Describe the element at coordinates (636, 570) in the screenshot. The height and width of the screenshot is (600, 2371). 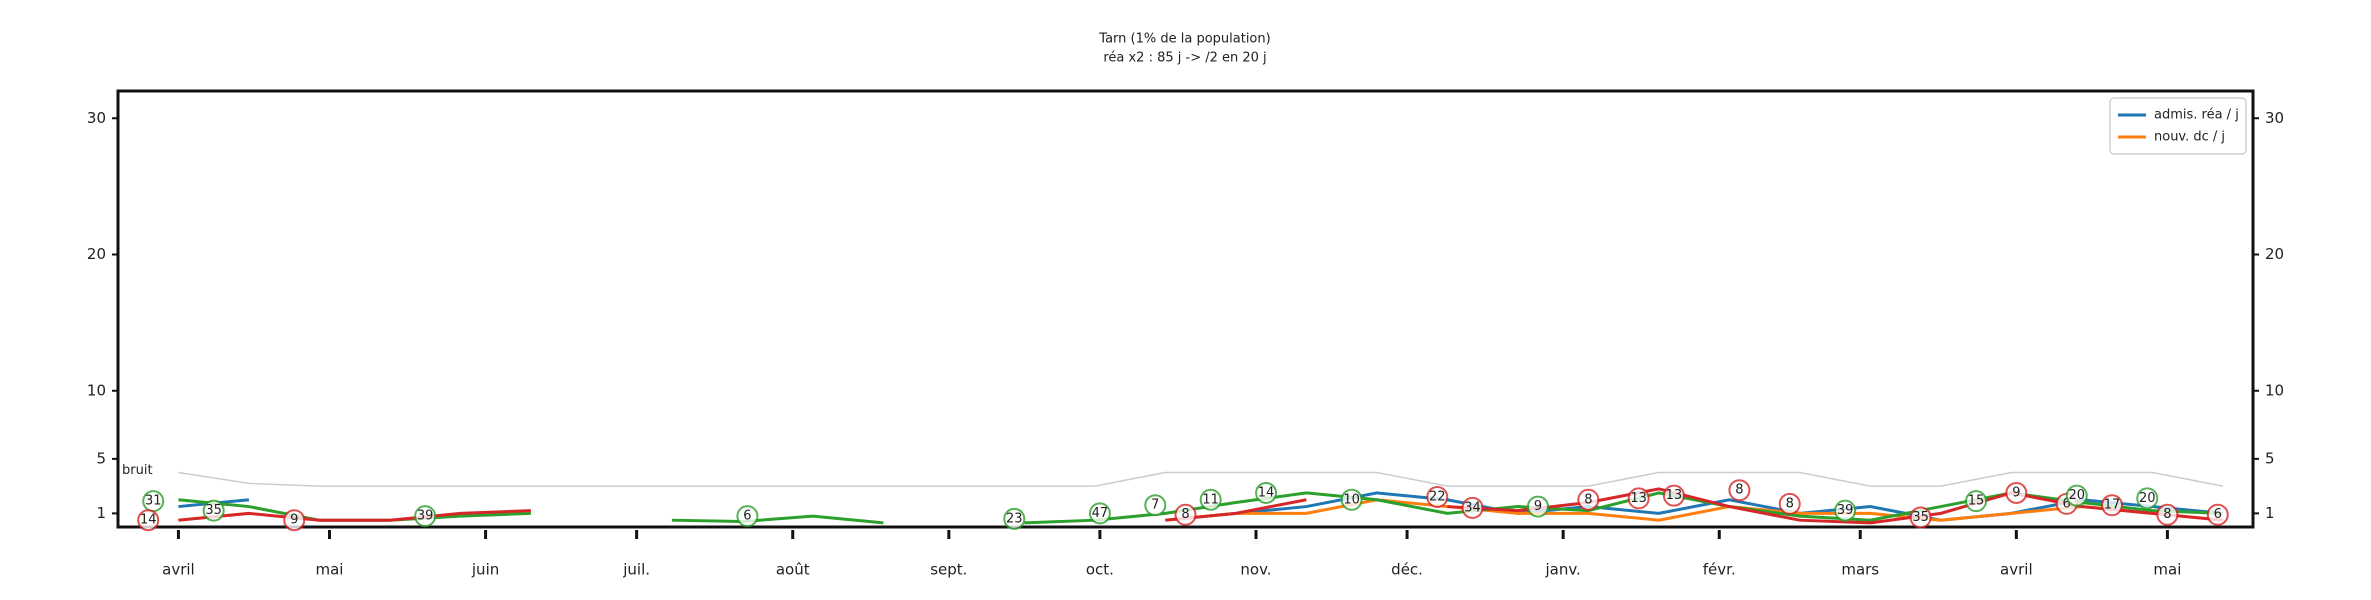
I see `x-tick-label: juil.` at that location.